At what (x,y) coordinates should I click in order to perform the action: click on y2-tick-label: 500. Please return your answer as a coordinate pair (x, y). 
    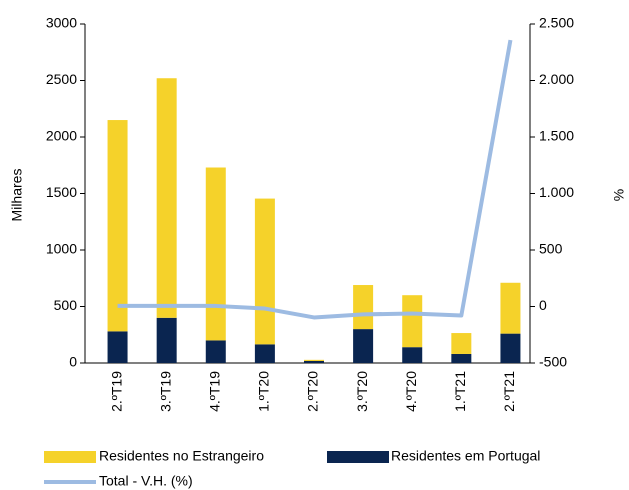
    Looking at the image, I should click on (551, 249).